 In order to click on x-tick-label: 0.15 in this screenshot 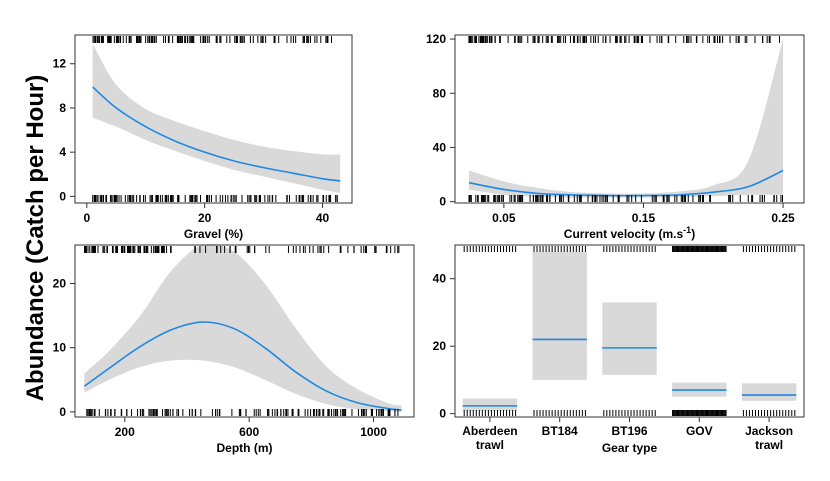, I will do `click(644, 218)`.